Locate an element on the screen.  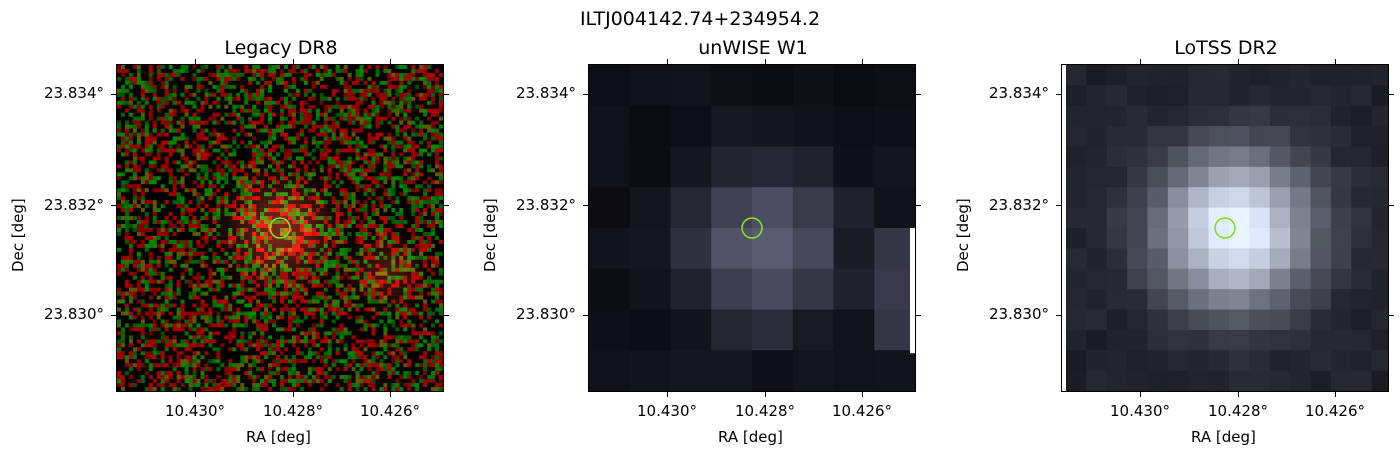
figure-title: ILTJ004142.74+234954.2 is located at coordinates (700, 19).